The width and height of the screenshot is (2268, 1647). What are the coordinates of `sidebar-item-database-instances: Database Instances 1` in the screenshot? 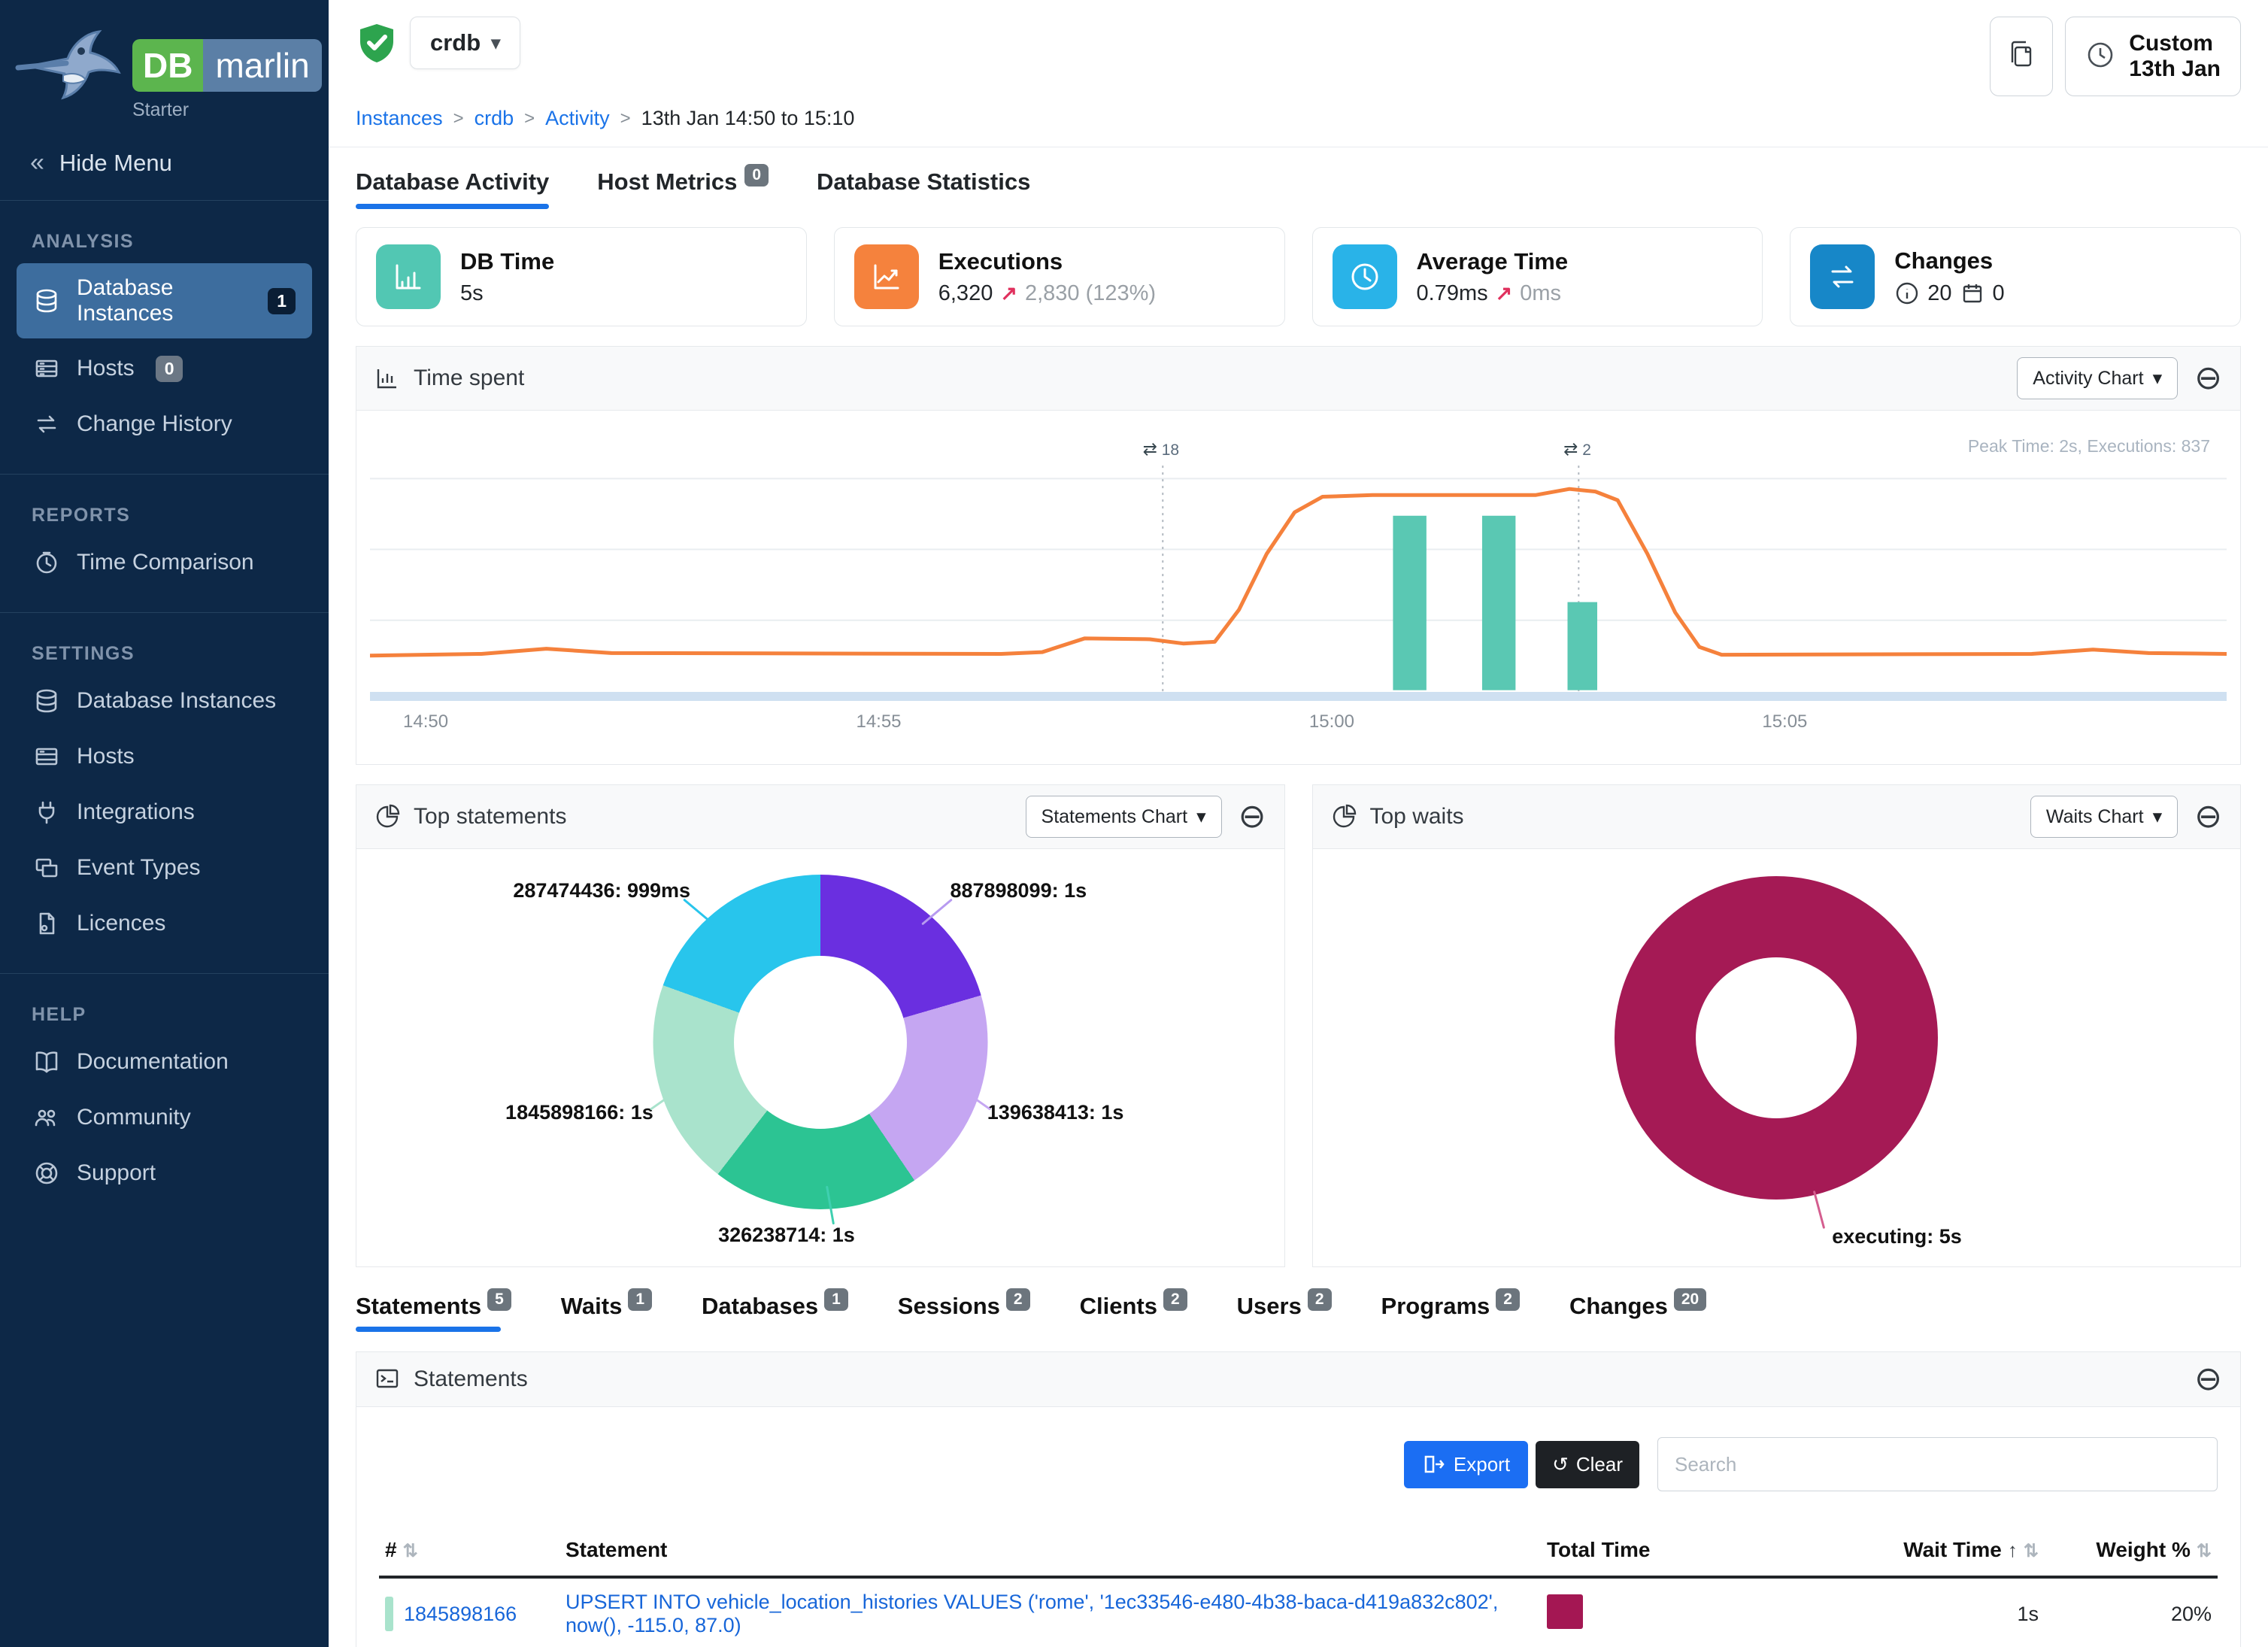 It's located at (164, 300).